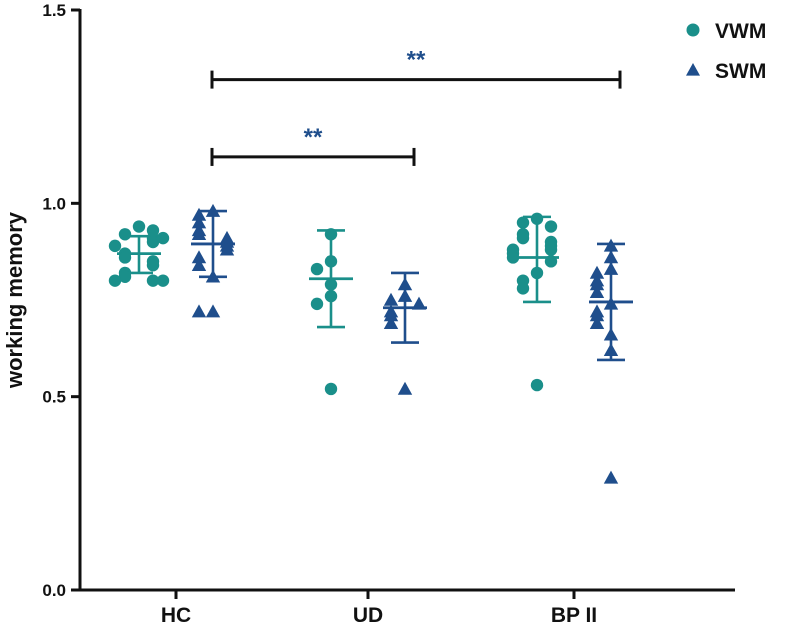 Image resolution: width=787 pixels, height=630 pixels. What do you see at coordinates (176, 615) in the screenshot?
I see `x-tick-label: HC` at bounding box center [176, 615].